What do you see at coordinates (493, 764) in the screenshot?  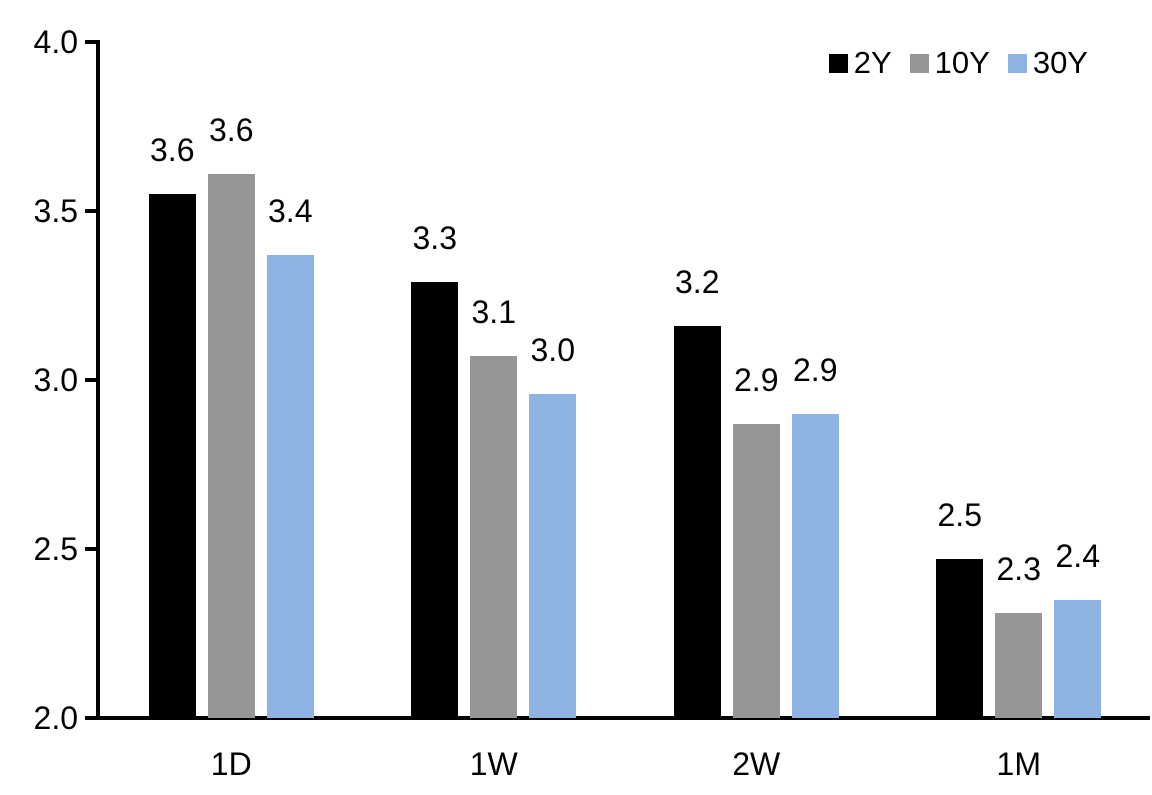 I see `x-category-label: 1W` at bounding box center [493, 764].